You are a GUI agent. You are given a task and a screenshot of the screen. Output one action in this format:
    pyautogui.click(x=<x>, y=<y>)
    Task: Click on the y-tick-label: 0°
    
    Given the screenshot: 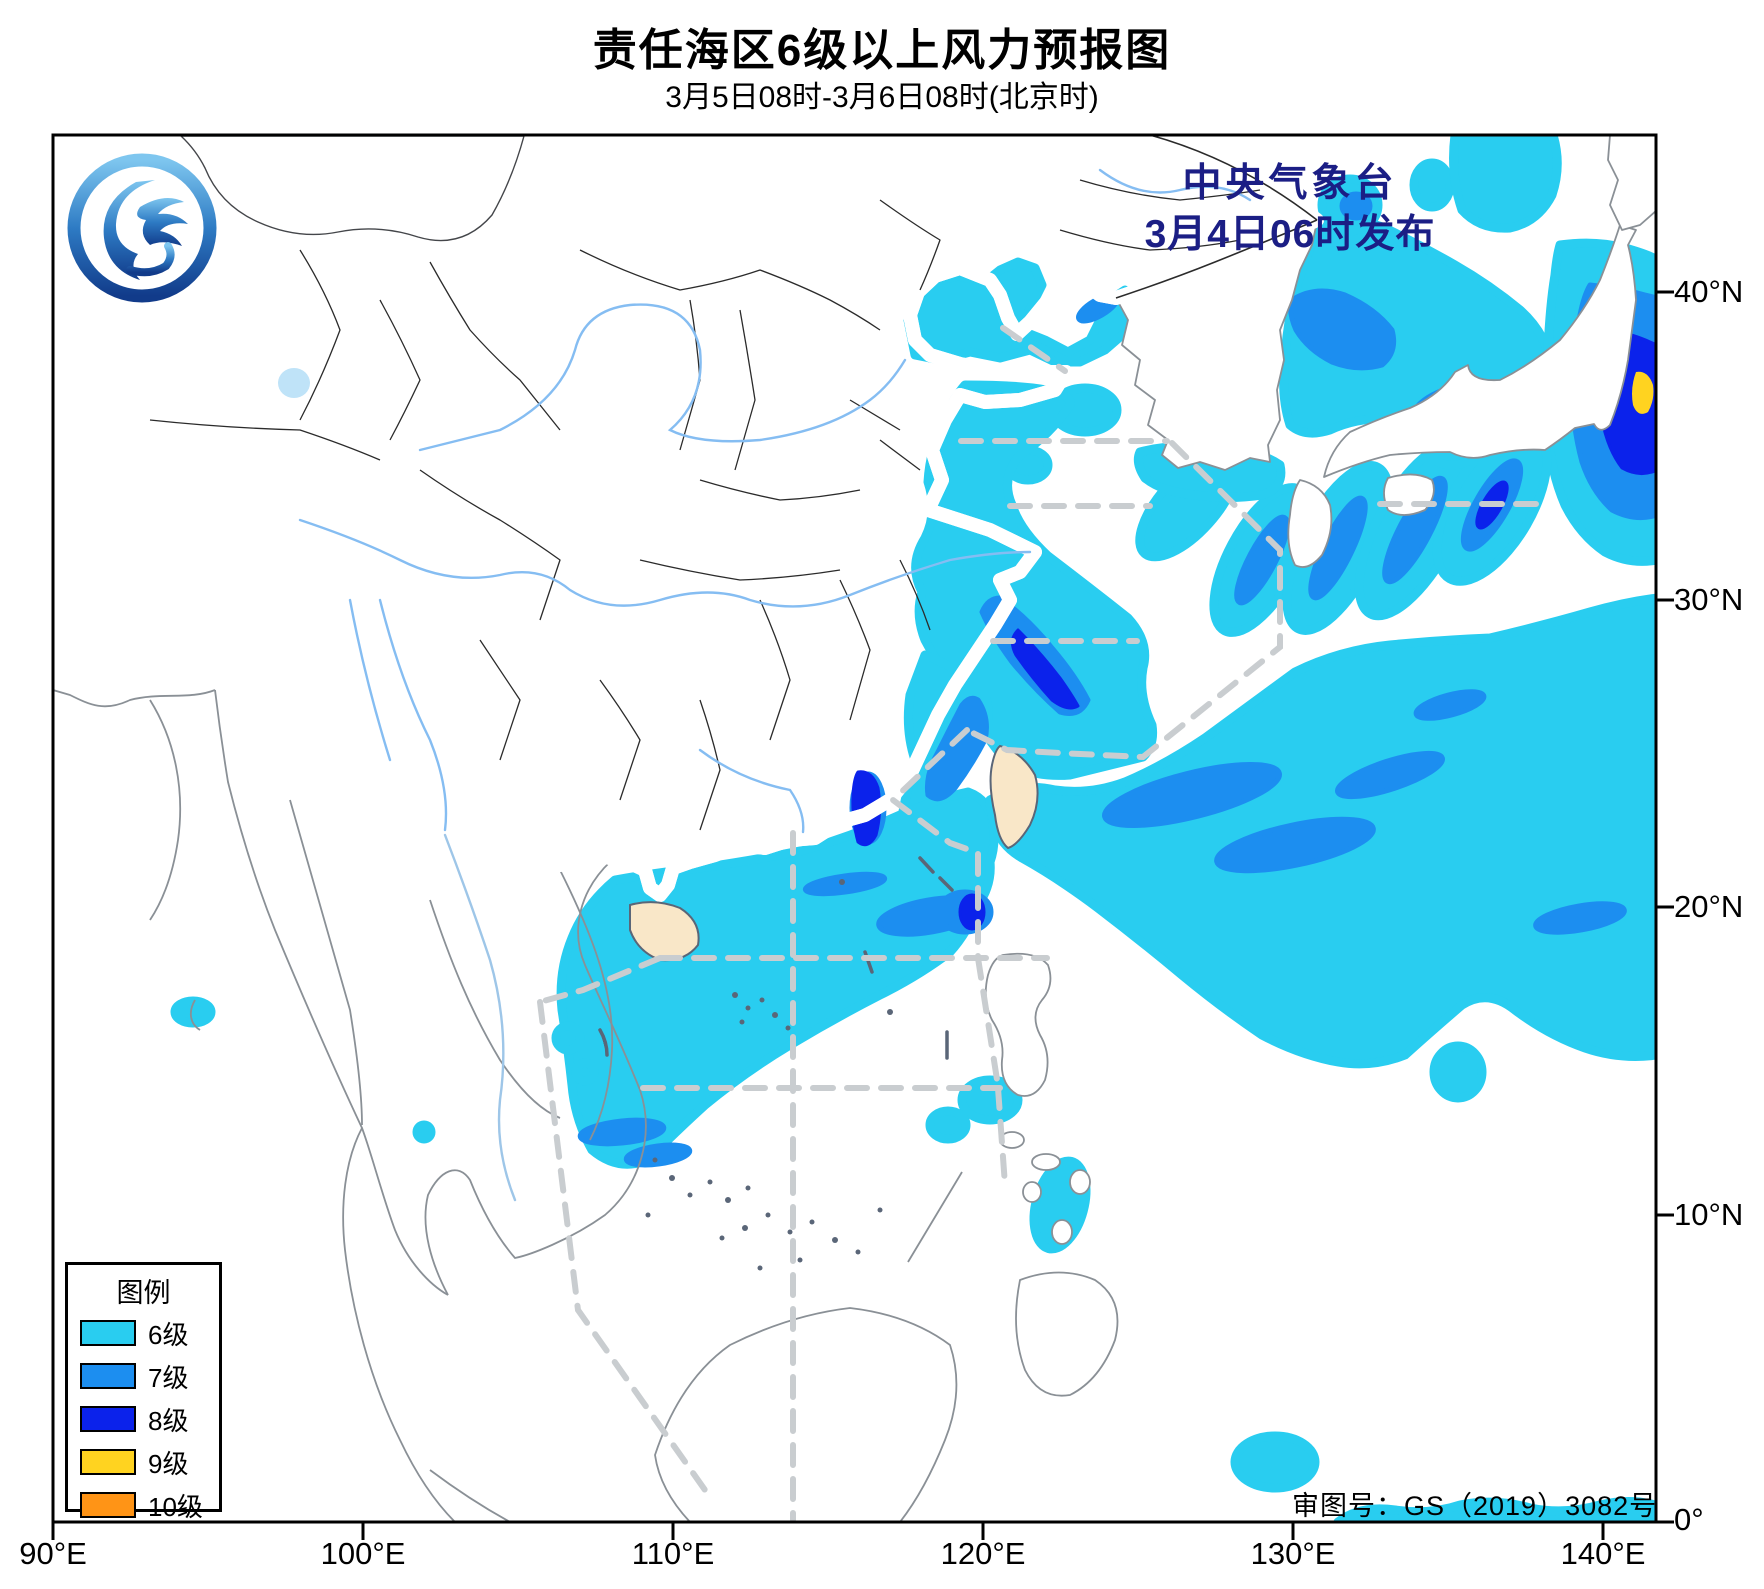 What is the action you would take?
    pyautogui.click(x=1689, y=1519)
    